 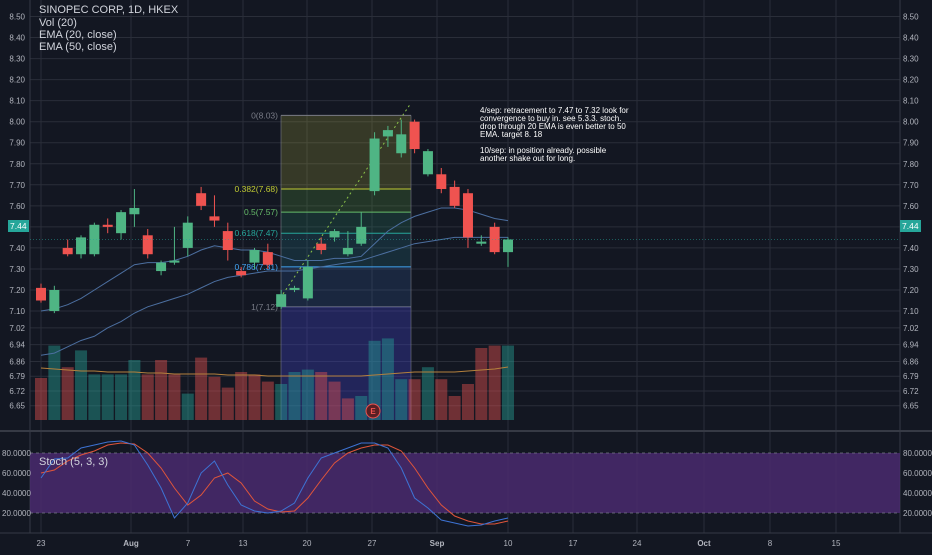 I want to click on date-tick-label: 24, so click(x=637, y=543).